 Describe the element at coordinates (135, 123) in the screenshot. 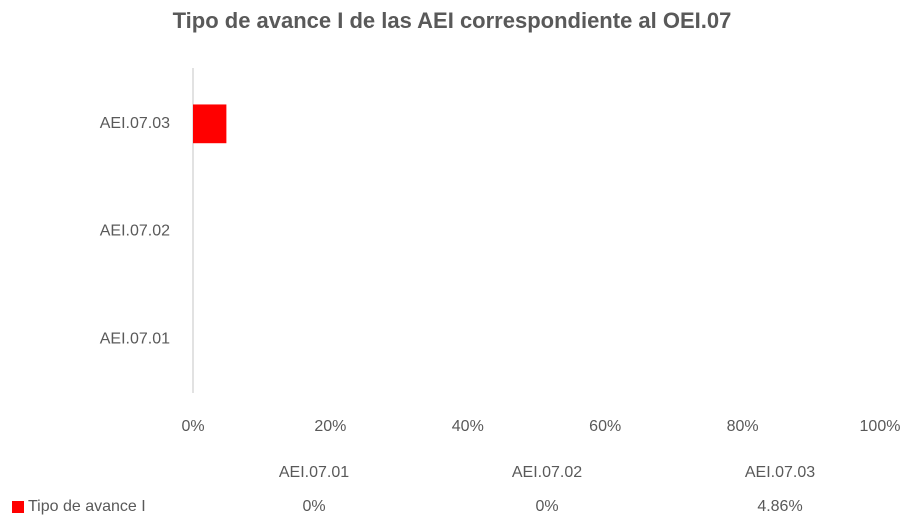

I see `y-tick-label: AEI.07.03` at that location.